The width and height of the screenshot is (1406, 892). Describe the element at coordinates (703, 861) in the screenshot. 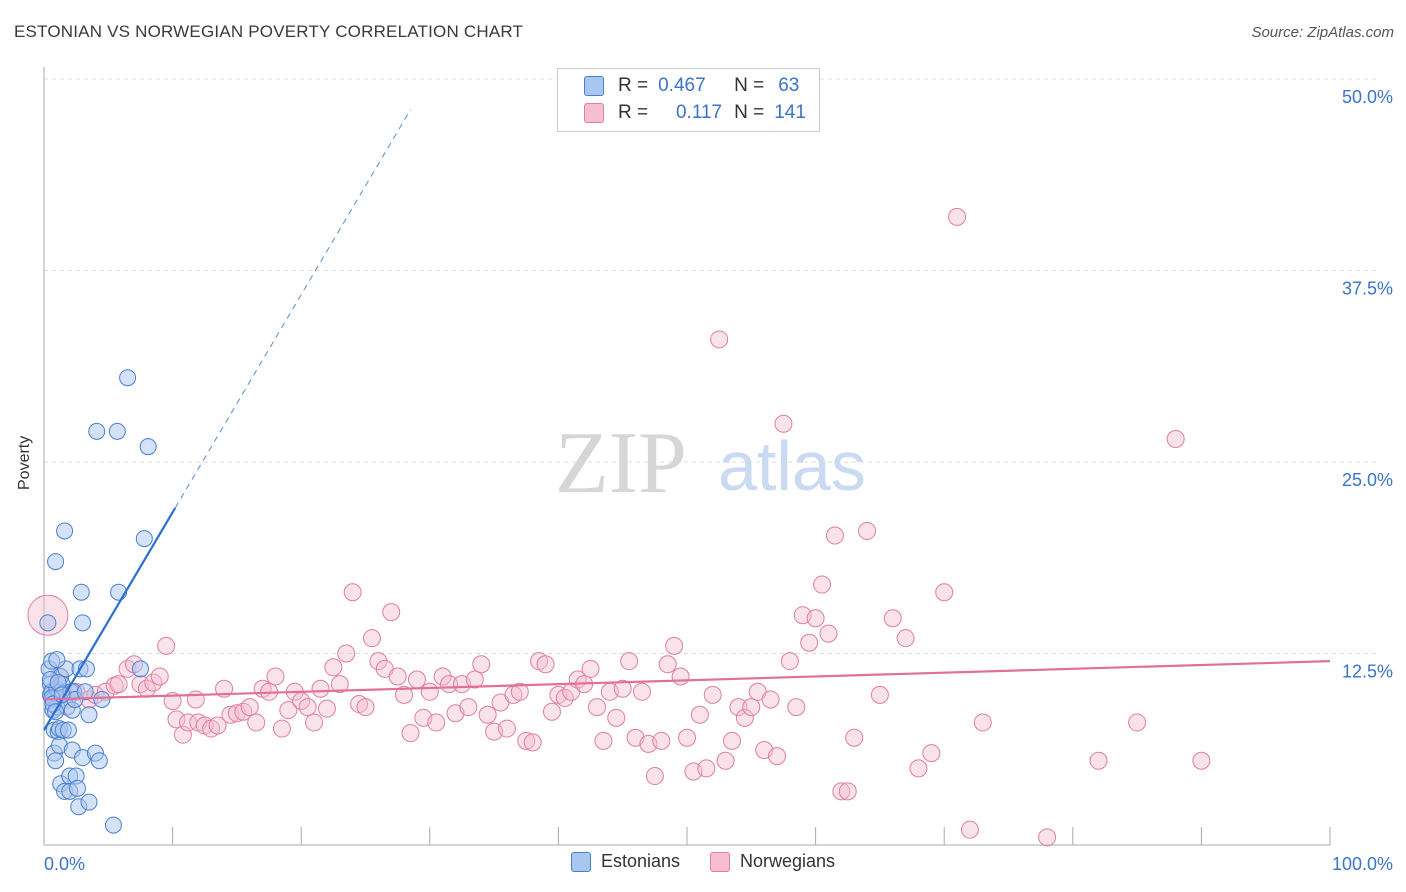

I see `series-legend: Estonians Norwegians` at that location.